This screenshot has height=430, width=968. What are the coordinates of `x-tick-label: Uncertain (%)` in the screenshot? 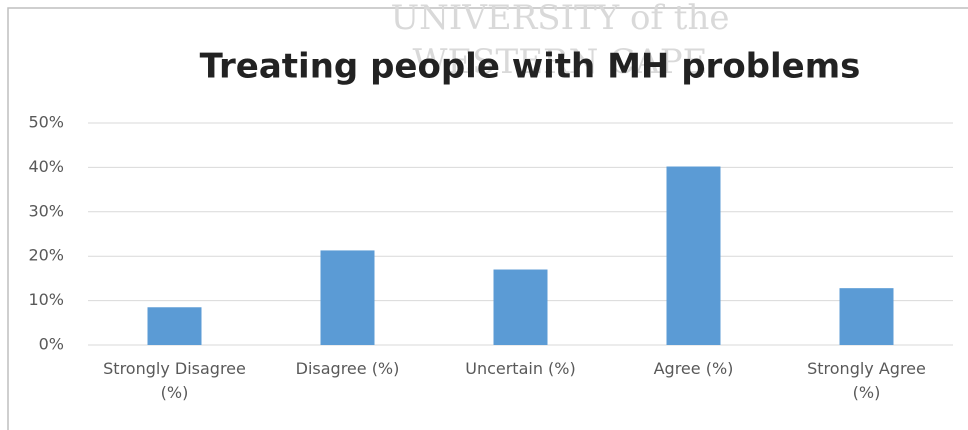 It's located at (520, 368).